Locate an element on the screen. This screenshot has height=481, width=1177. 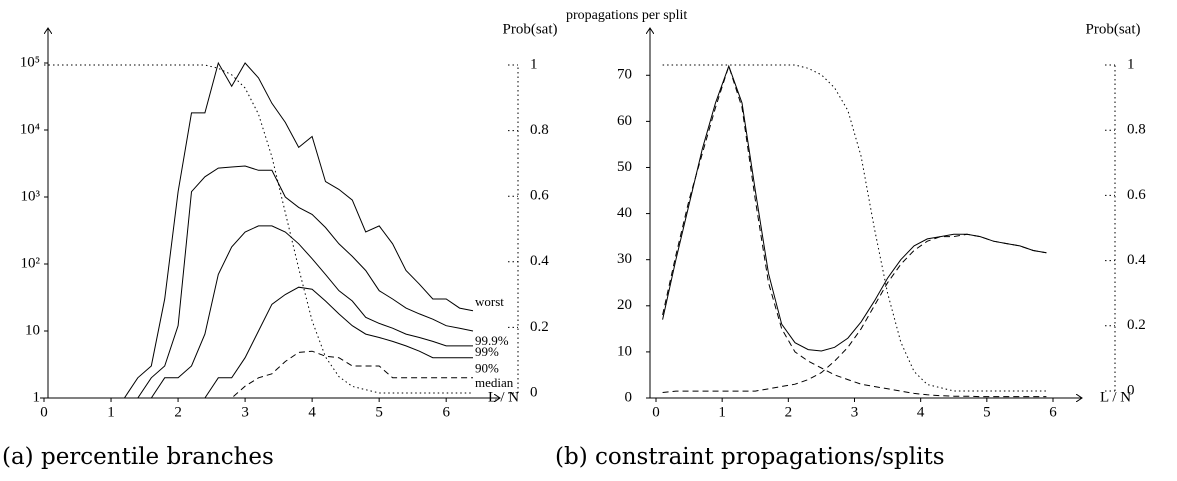
series-label: median is located at coordinates (494, 382).